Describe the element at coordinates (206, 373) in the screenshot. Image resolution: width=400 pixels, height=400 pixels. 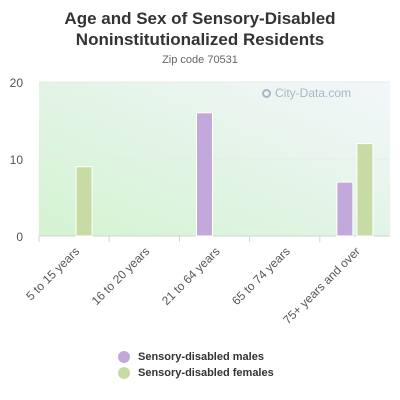
I see `legend-label-females: Sensory-disabled females` at that location.